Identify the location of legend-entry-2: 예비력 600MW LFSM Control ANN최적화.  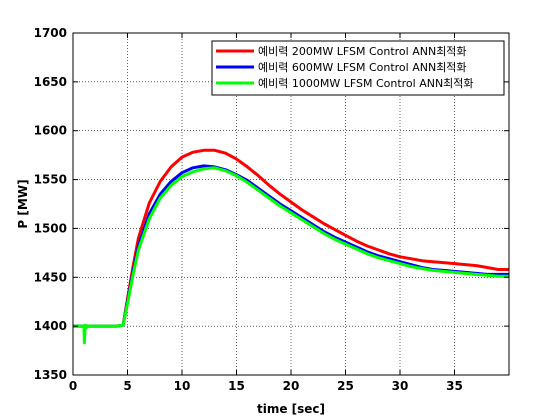
(362, 67).